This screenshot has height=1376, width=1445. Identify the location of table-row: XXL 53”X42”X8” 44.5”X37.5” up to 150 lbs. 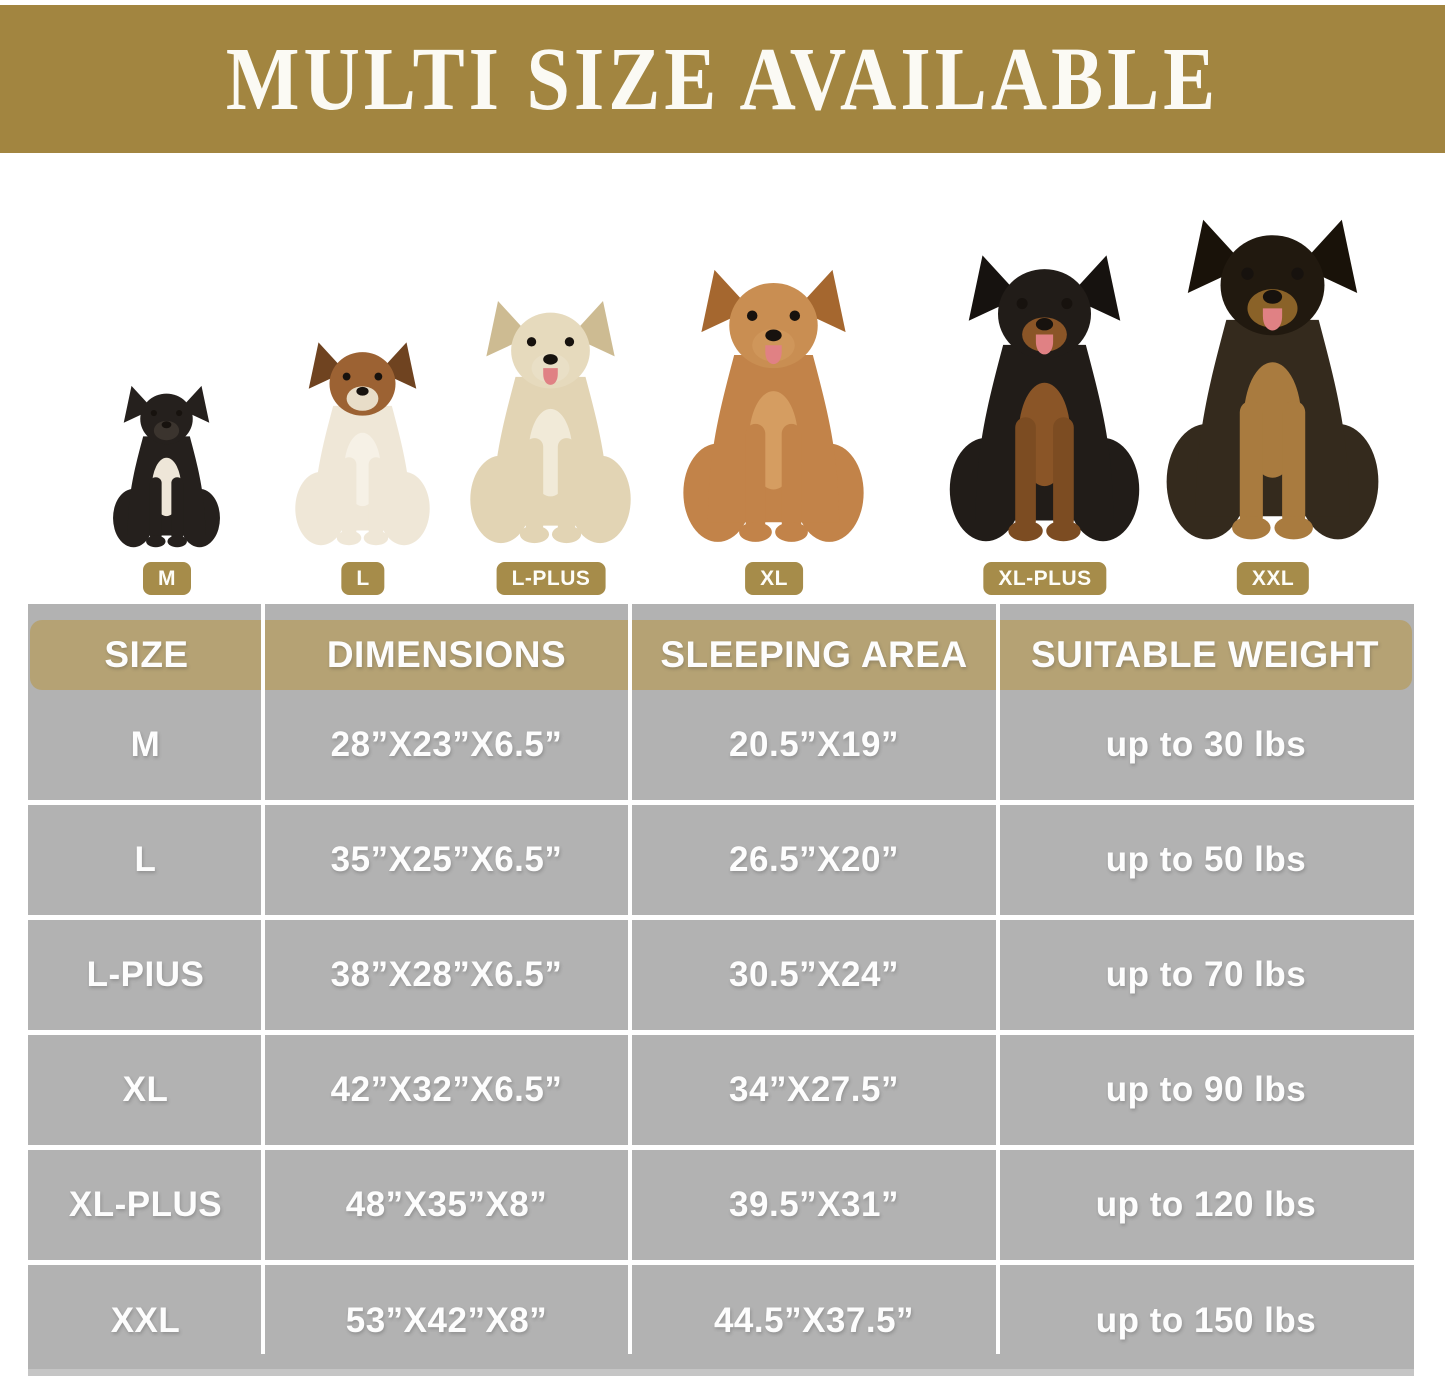
(721, 1320).